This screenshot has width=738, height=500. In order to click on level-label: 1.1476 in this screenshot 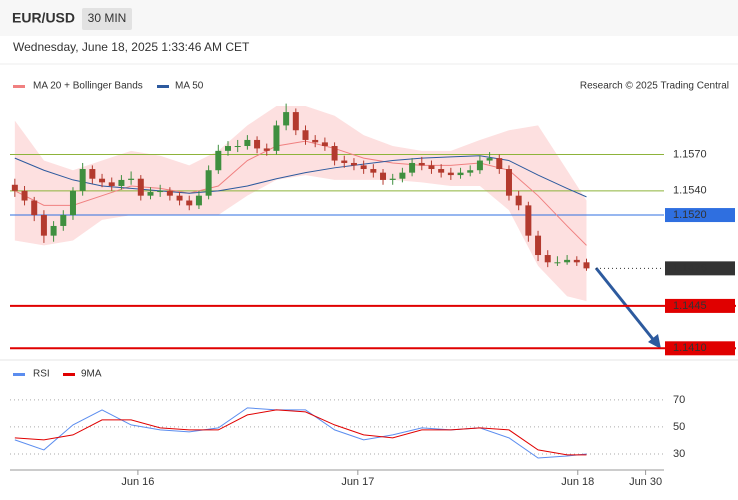, I will do `click(690, 268)`.